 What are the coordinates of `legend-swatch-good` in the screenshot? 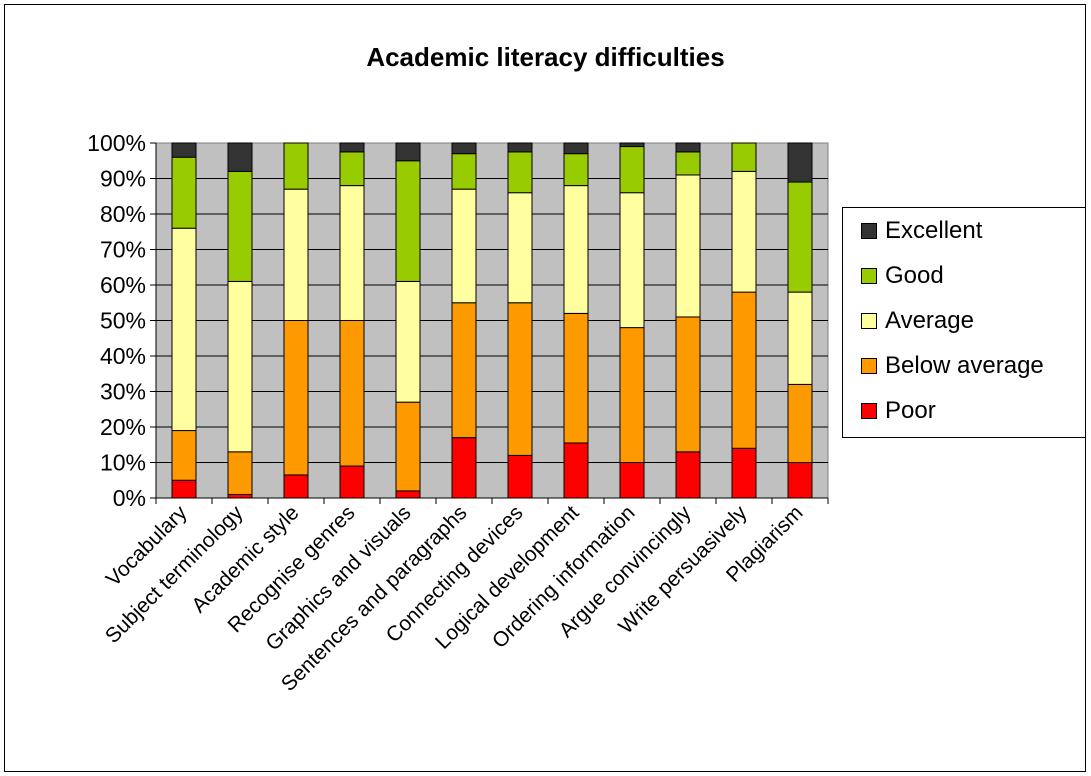 It's located at (869, 276).